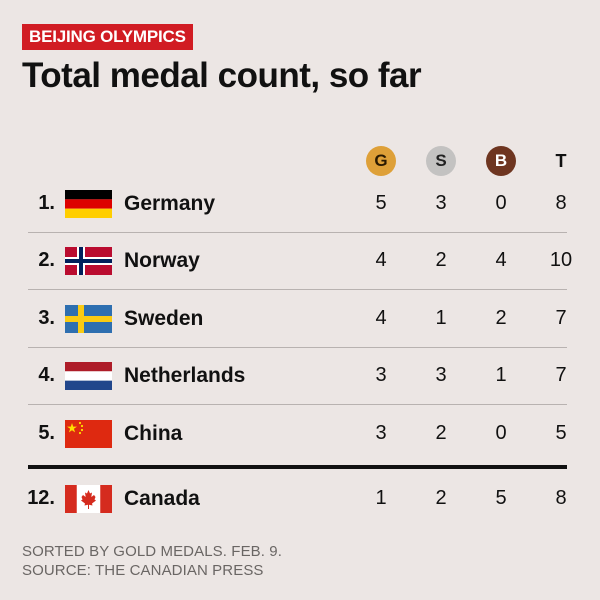 The height and width of the screenshot is (600, 600). I want to click on sweden-flag-icon, so click(88, 319).